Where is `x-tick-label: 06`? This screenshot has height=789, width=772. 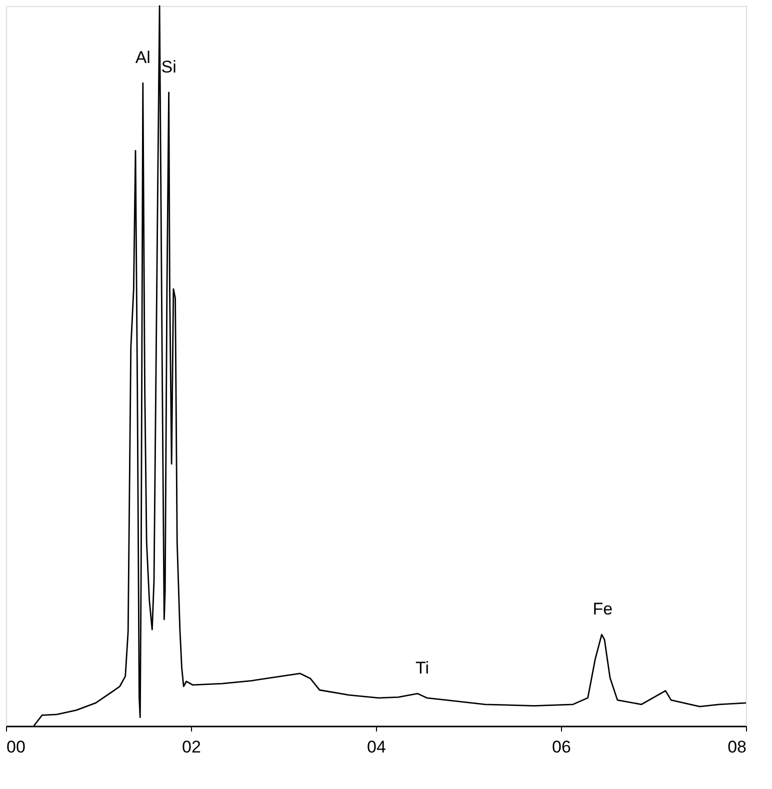
x-tick-label: 06 is located at coordinates (561, 747).